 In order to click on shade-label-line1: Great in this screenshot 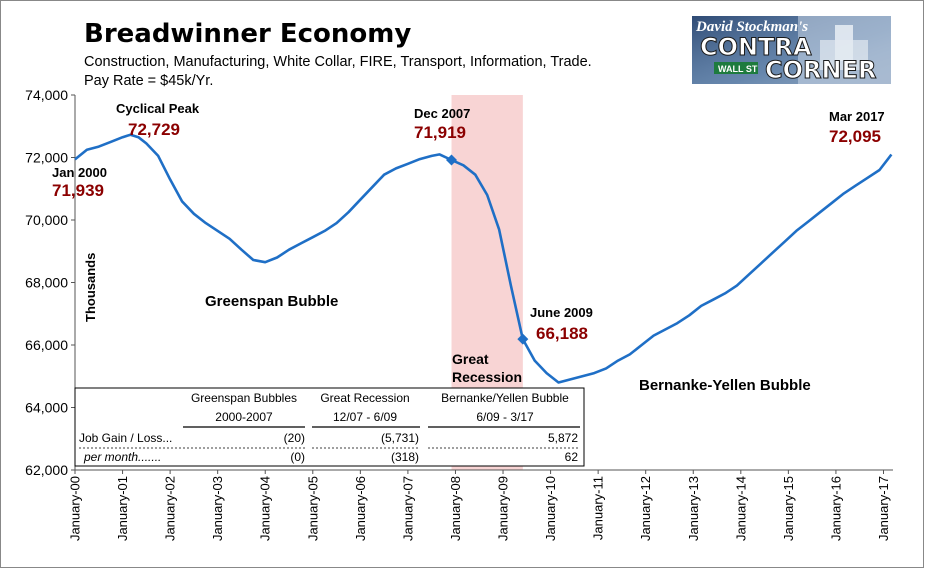, I will do `click(470, 359)`.